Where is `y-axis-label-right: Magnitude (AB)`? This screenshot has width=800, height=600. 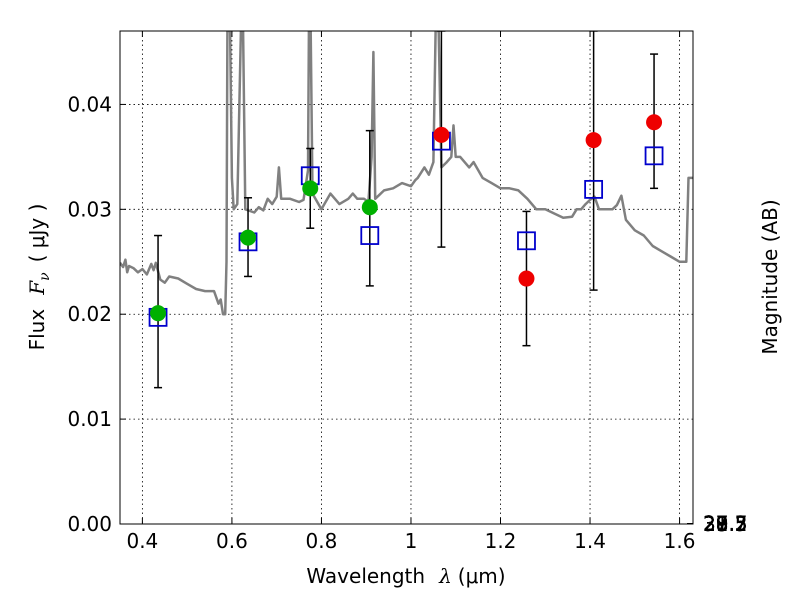
y-axis-label-right: Magnitude (AB) is located at coordinates (770, 276).